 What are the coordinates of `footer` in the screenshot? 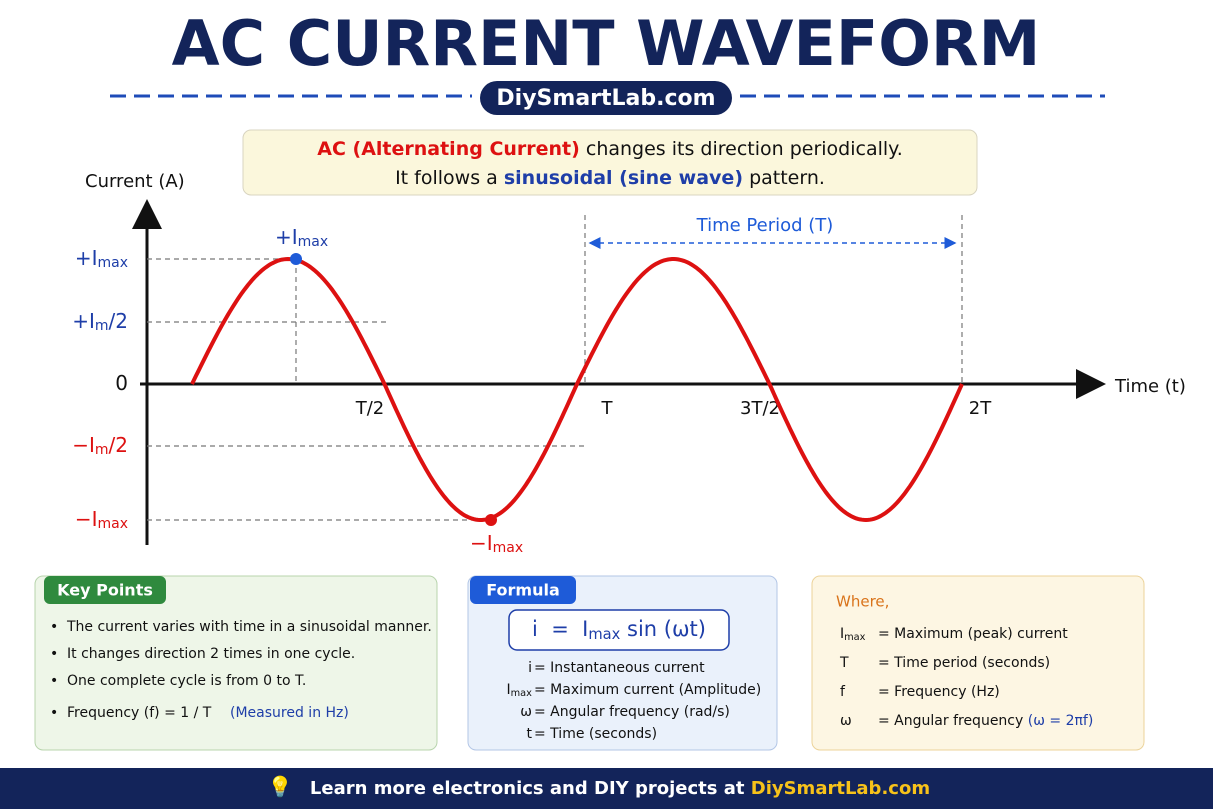 It's located at (606, 788).